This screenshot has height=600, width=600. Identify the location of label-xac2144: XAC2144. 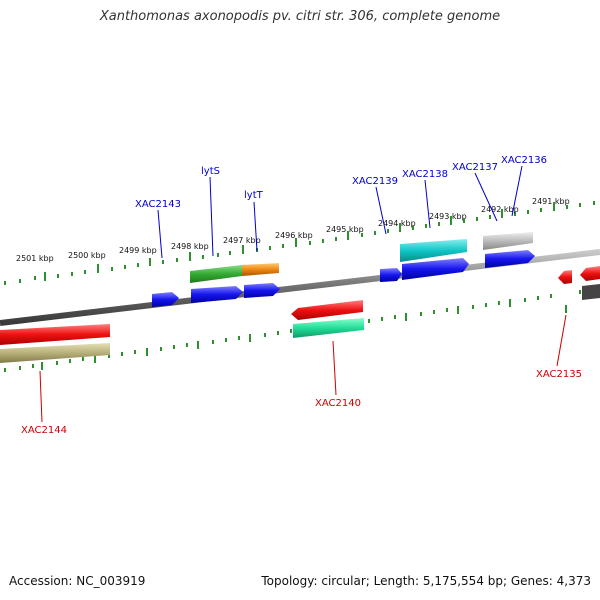
(44, 430).